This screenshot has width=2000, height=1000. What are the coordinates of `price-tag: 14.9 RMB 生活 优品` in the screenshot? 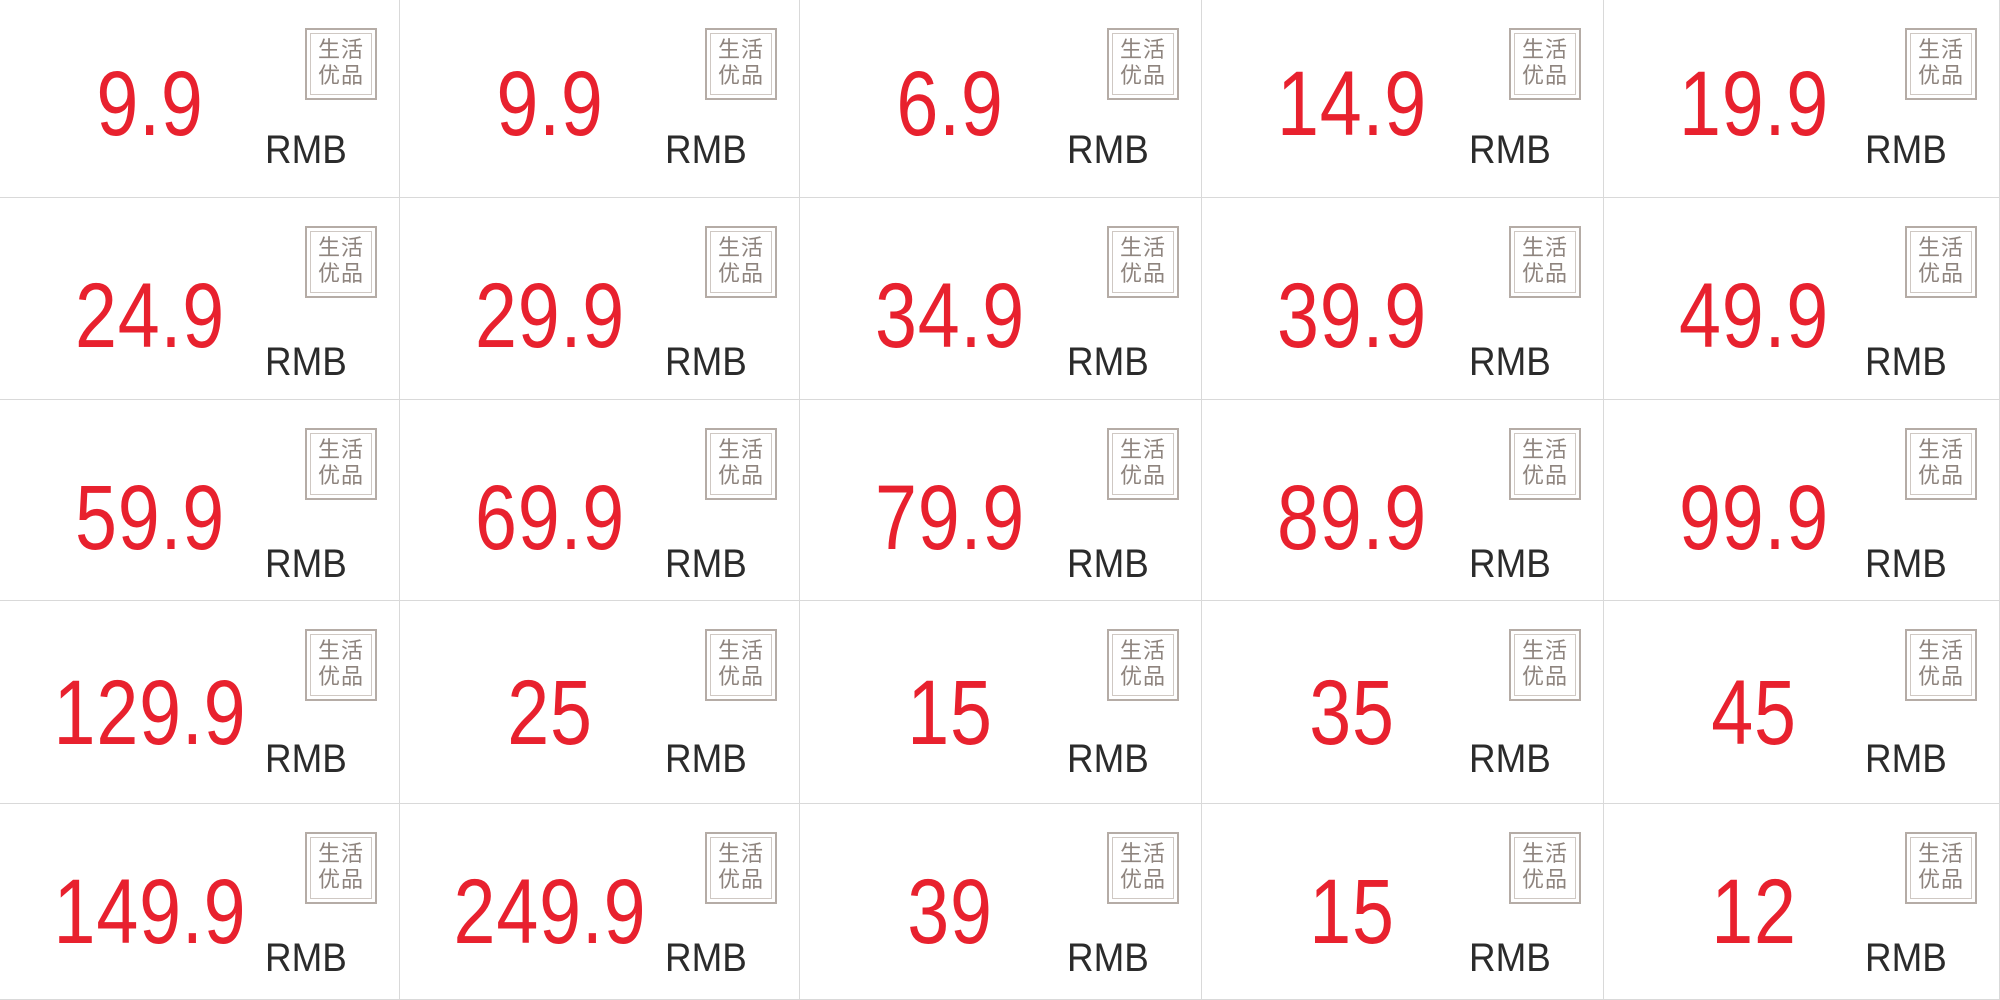 It's located at (1403, 99).